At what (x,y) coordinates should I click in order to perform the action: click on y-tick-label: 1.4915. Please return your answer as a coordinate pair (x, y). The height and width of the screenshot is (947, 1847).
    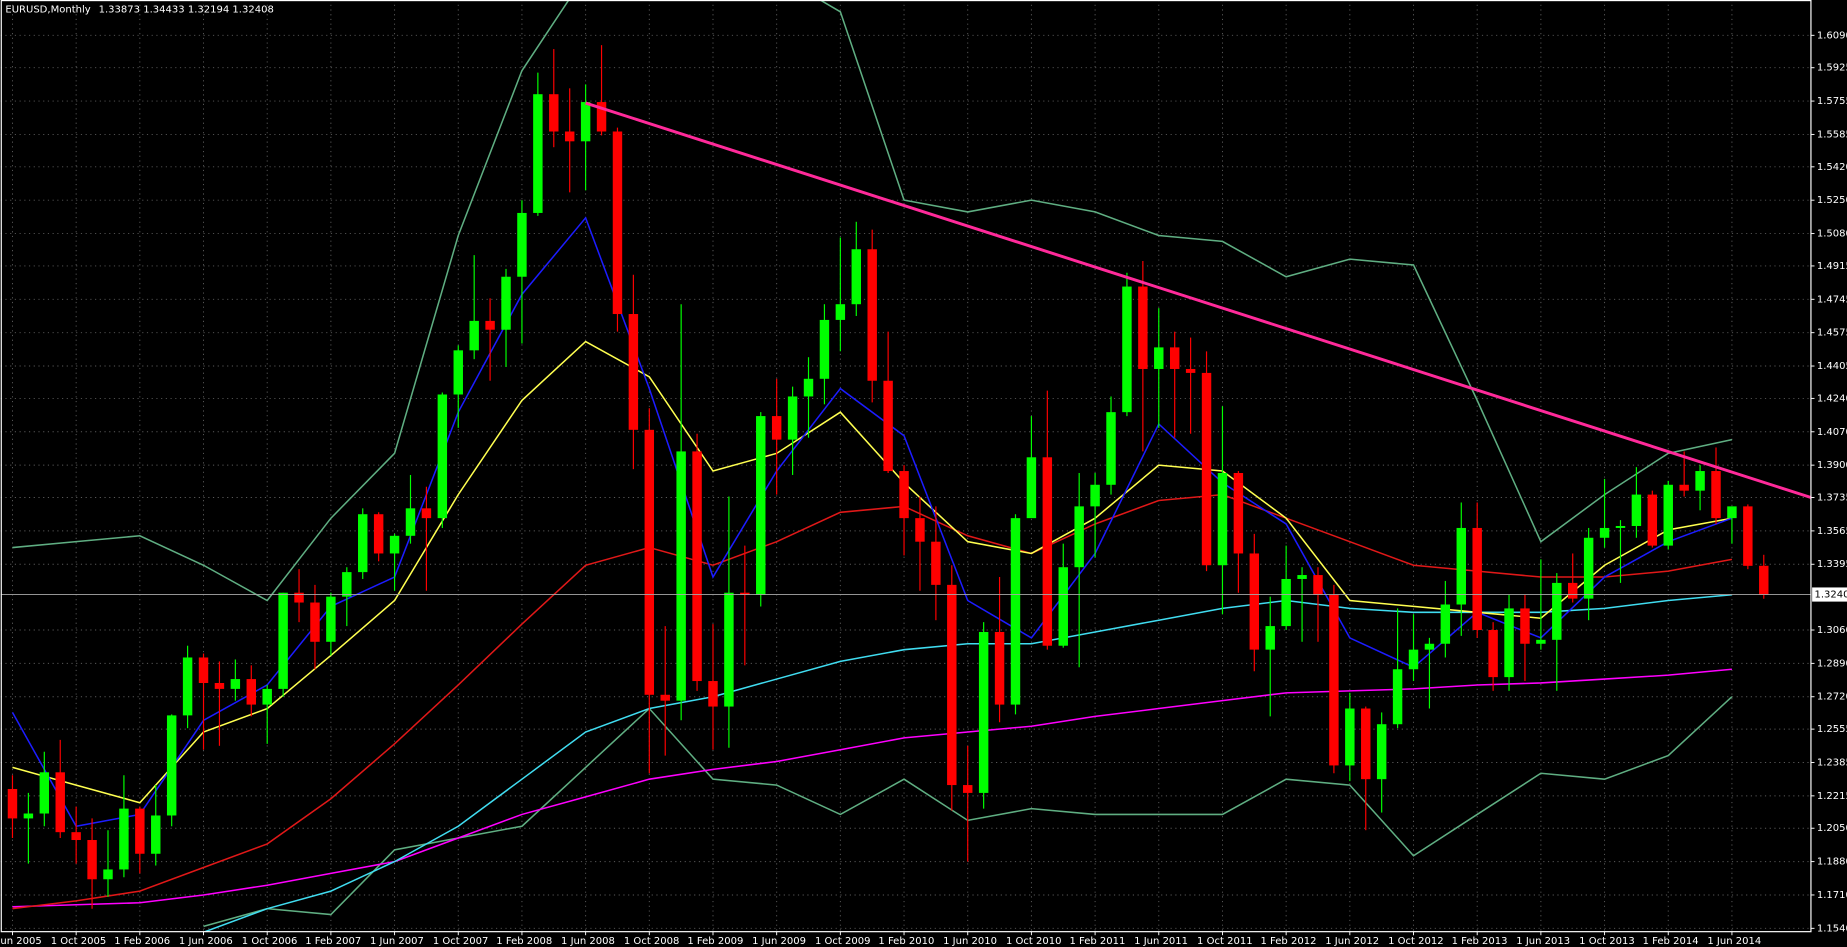
    Looking at the image, I should click on (1832, 266).